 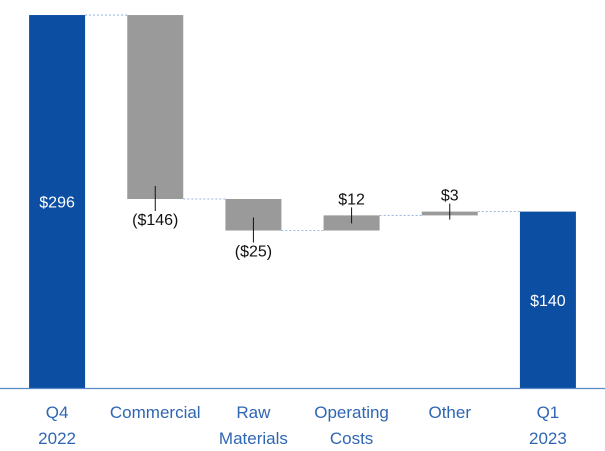 I want to click on value-label-3: $12, so click(x=351, y=199).